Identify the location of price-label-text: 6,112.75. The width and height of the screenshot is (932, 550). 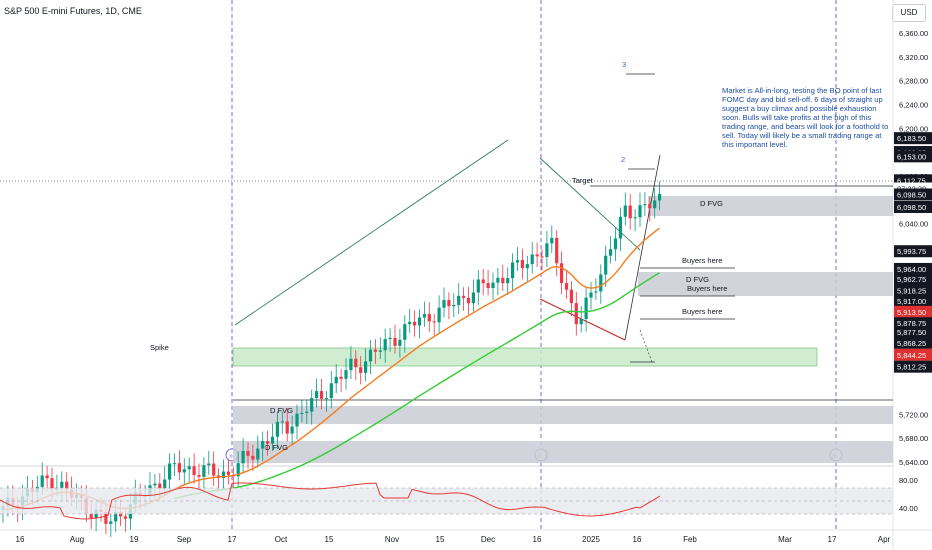
(911, 180).